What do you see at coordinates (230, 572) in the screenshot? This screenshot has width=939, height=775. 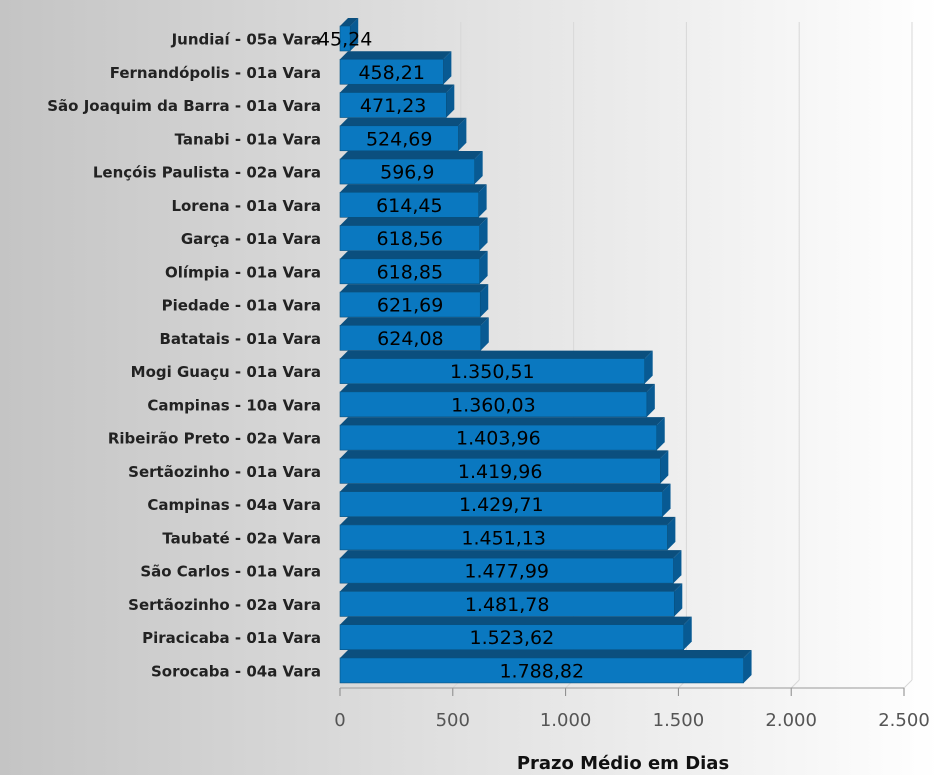 I see `y-tick-label: São Carlos - 01a Vara` at bounding box center [230, 572].